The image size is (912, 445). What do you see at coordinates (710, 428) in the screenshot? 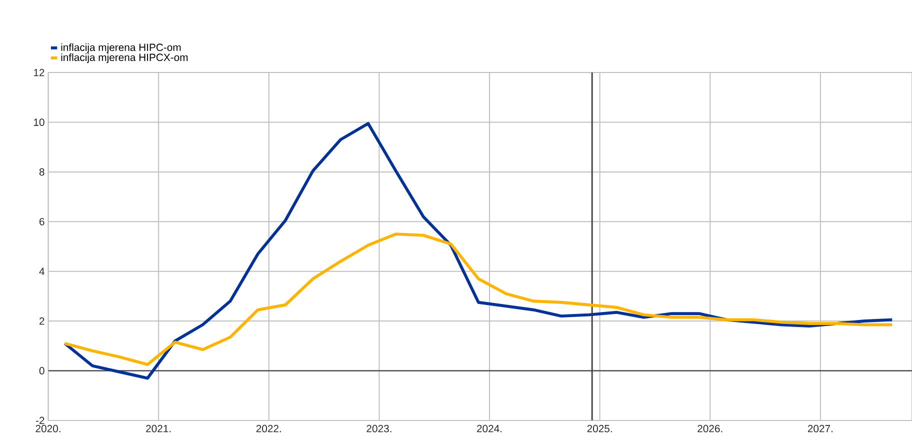
I see `x-tick-label: 2026.` at bounding box center [710, 428].